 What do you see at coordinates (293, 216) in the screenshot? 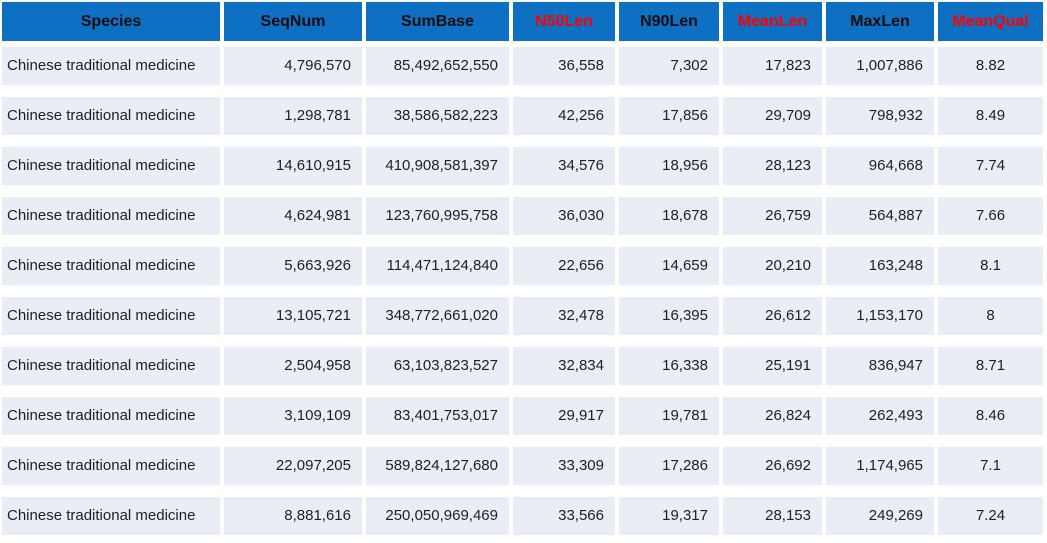
I see `table-cell-seqnum: 4,624,981` at bounding box center [293, 216].